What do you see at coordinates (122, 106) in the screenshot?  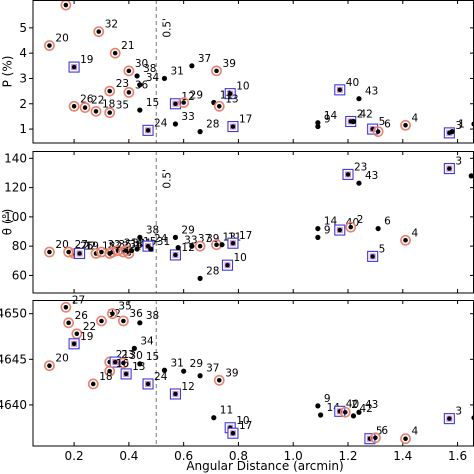 I see `point-label: 35` at bounding box center [122, 106].